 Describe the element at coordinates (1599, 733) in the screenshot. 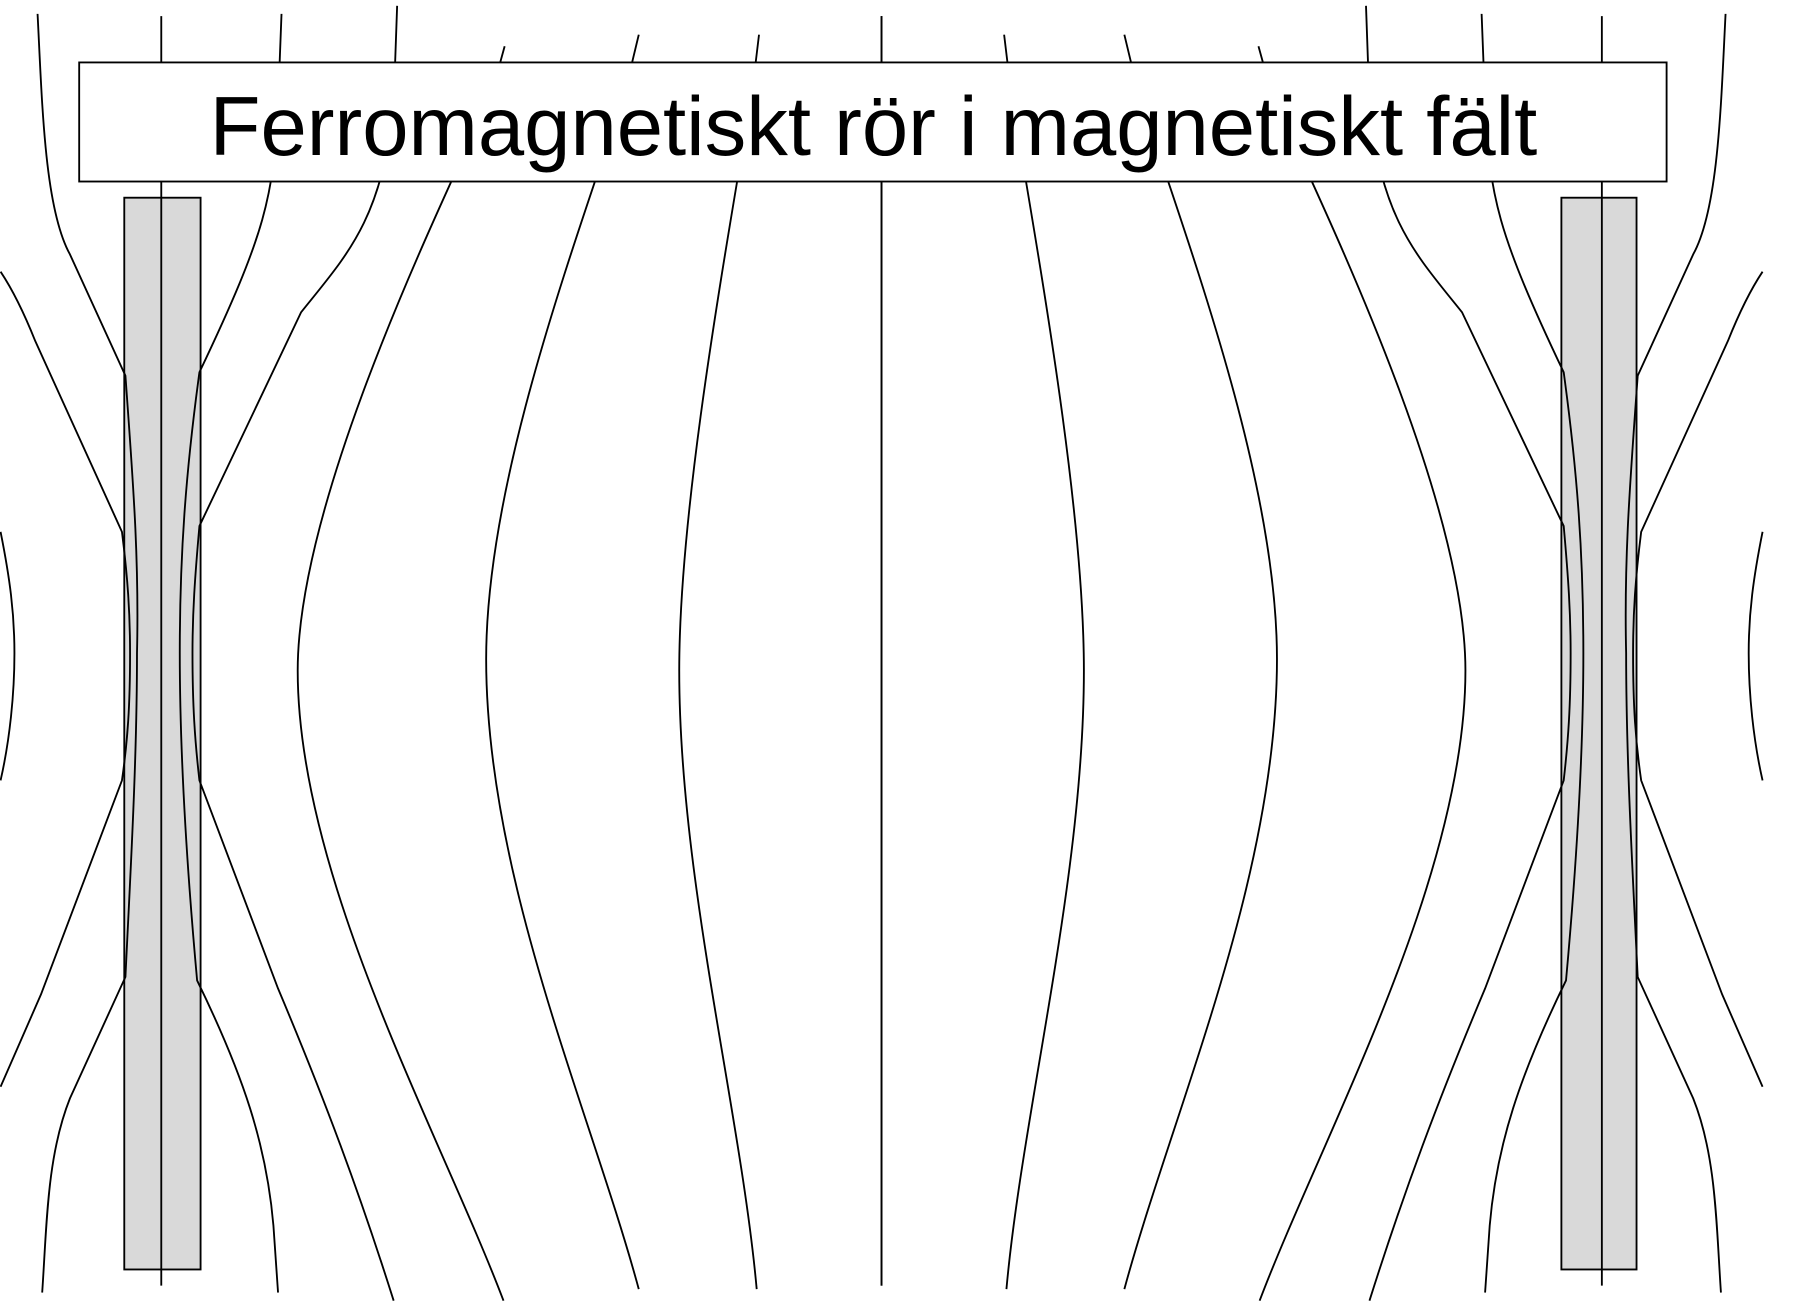

I see `tube-wall-right` at that location.